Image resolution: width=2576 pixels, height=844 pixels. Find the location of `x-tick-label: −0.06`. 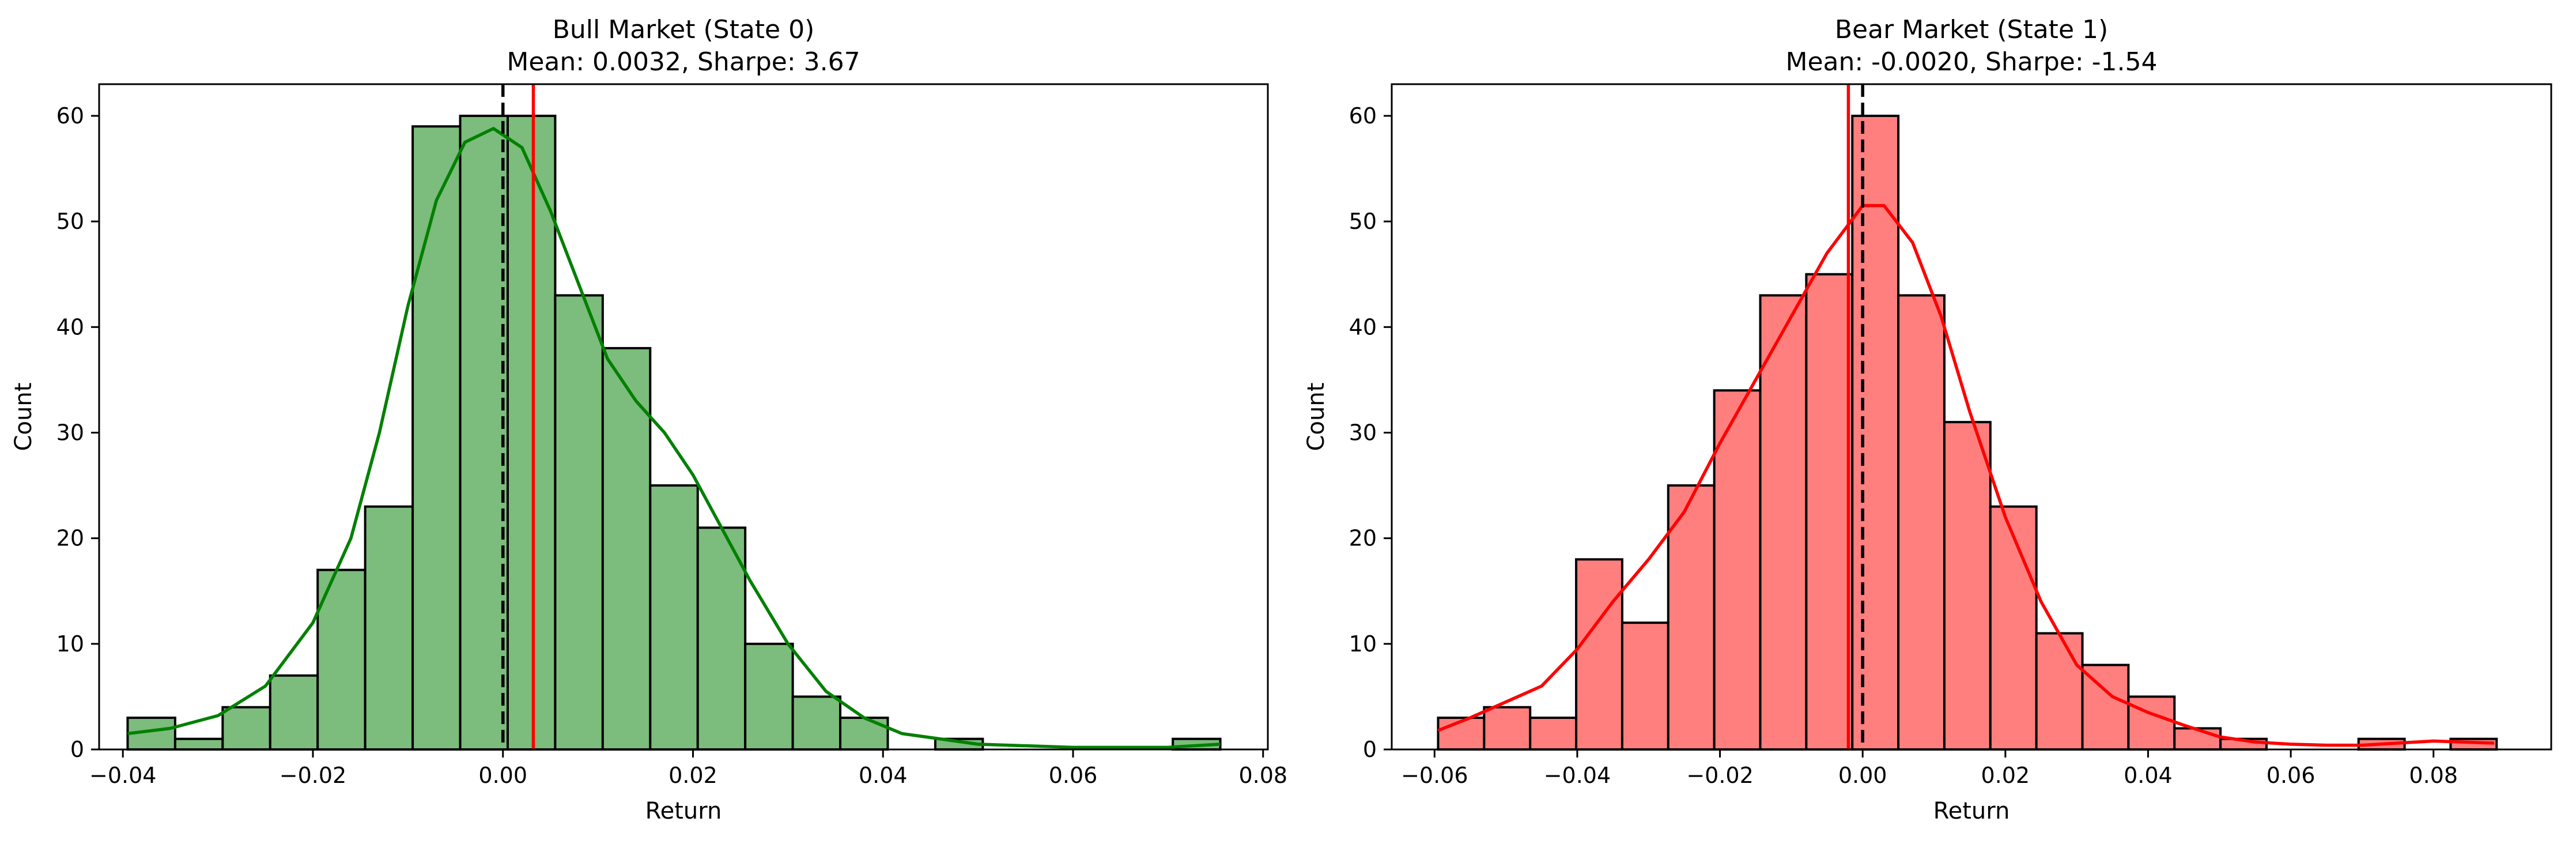

x-tick-label: −0.06 is located at coordinates (1434, 775).